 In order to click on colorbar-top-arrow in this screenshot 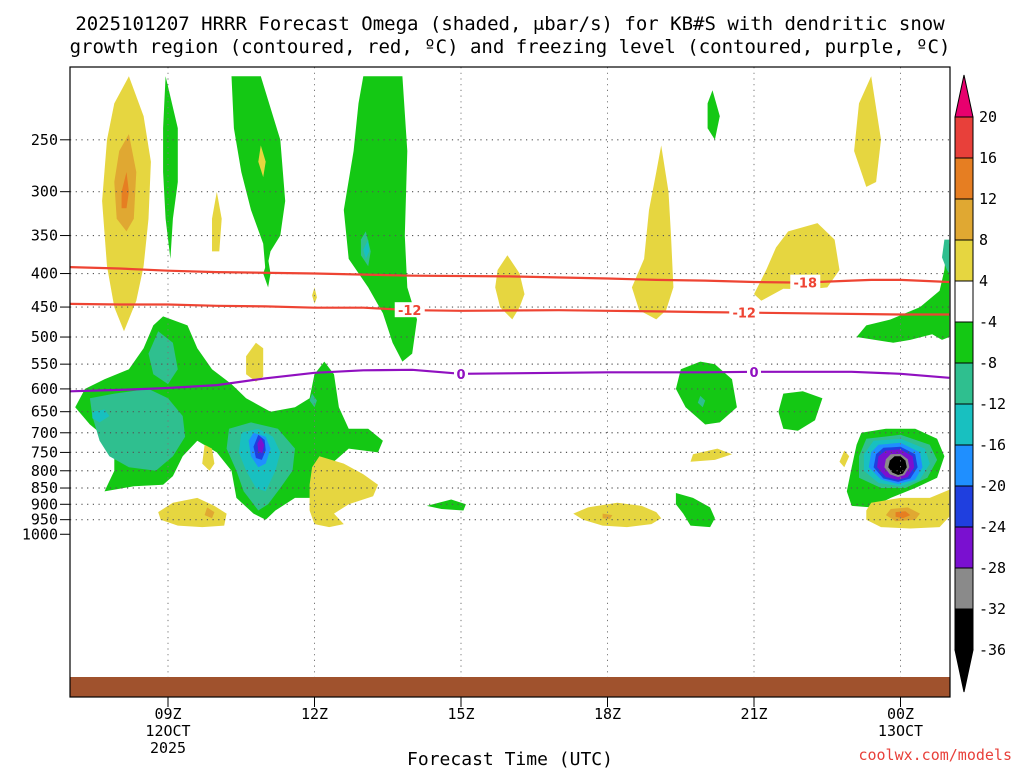, I will do `click(964, 96)`.